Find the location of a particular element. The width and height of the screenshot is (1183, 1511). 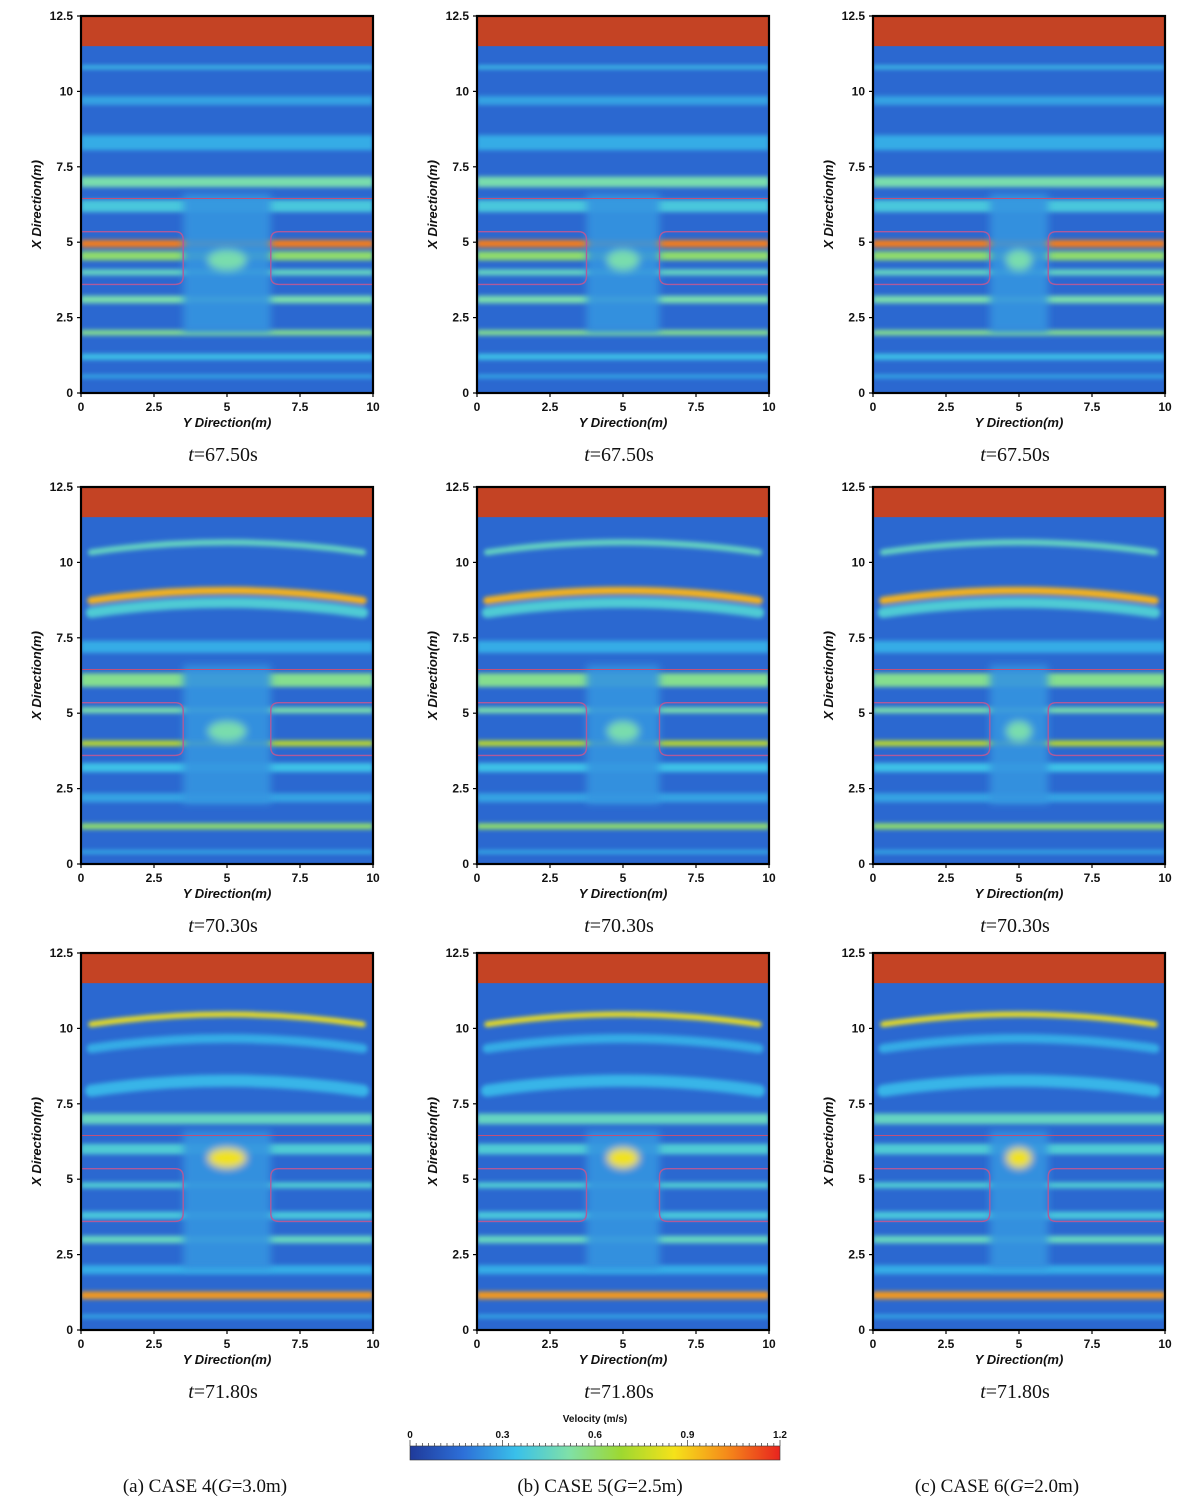

colorbar-gradient is located at coordinates (595, 1453).